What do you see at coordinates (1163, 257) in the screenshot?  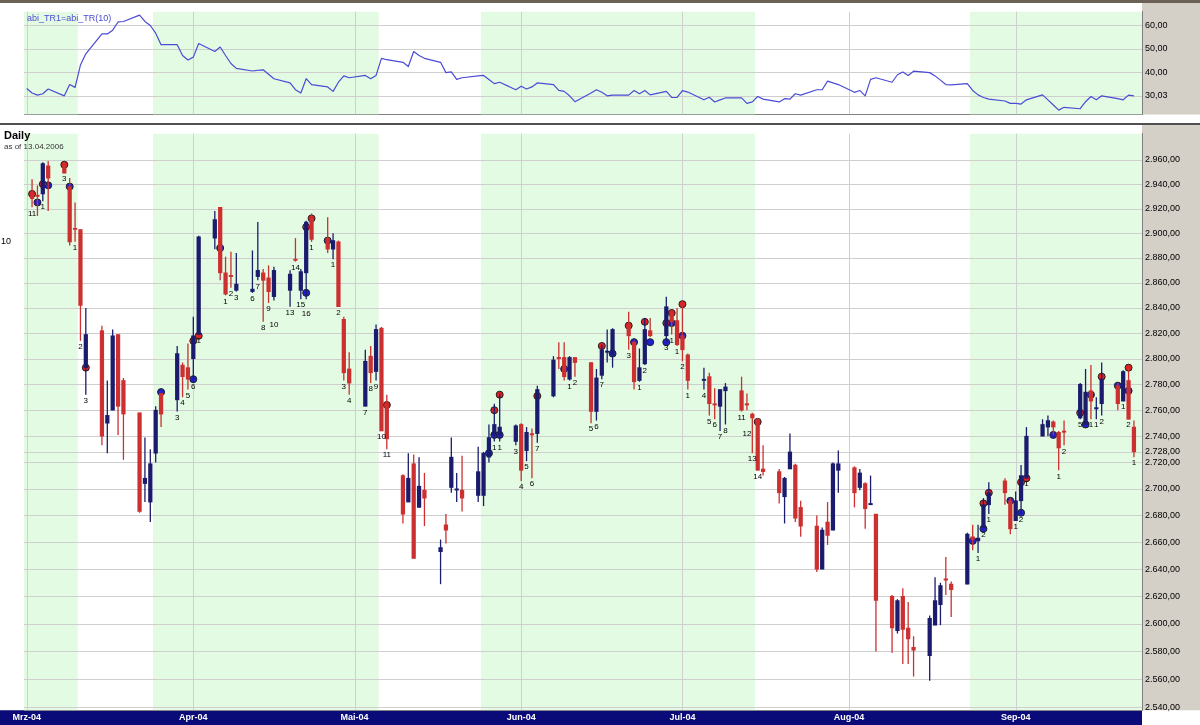 I see `y-tick-label: 2.880,00` at bounding box center [1163, 257].